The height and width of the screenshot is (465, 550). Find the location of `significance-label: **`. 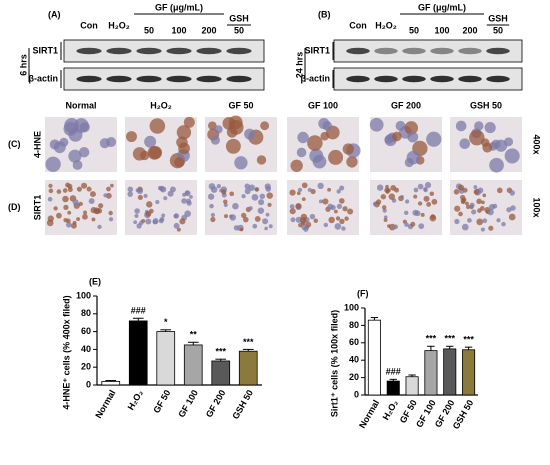

significance-label: ** is located at coordinates (194, 335).